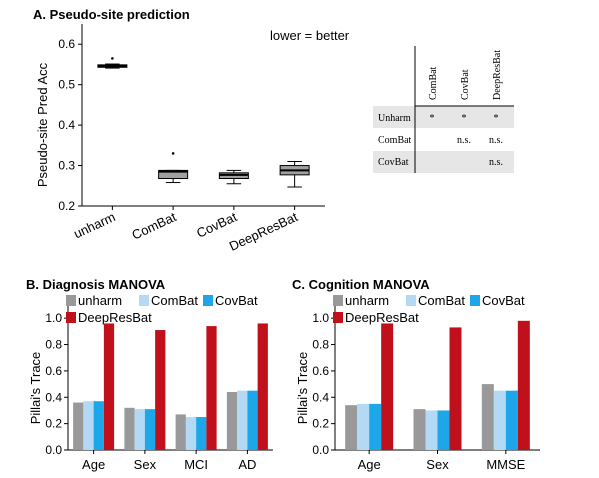 Image resolution: width=599 pixels, height=478 pixels. I want to click on x-tick-label: unharm, so click(94, 225).